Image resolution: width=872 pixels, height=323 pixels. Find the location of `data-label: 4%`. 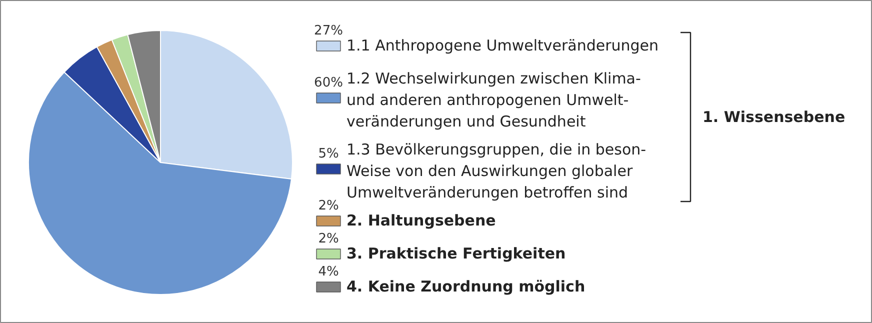

data-label: 4% is located at coordinates (328, 272).